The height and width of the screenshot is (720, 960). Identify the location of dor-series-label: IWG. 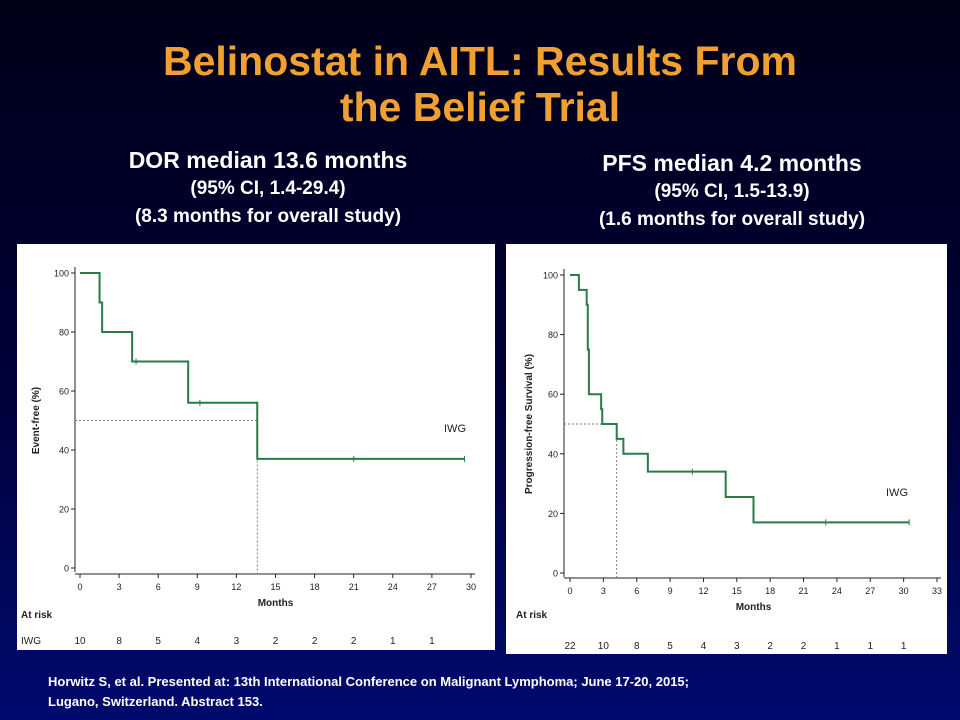
(455, 429).